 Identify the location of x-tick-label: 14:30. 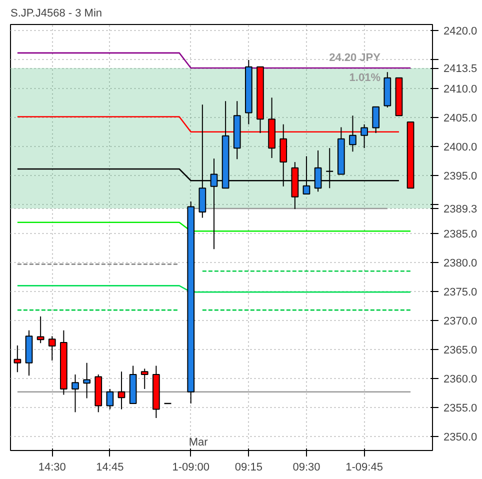
(52, 468).